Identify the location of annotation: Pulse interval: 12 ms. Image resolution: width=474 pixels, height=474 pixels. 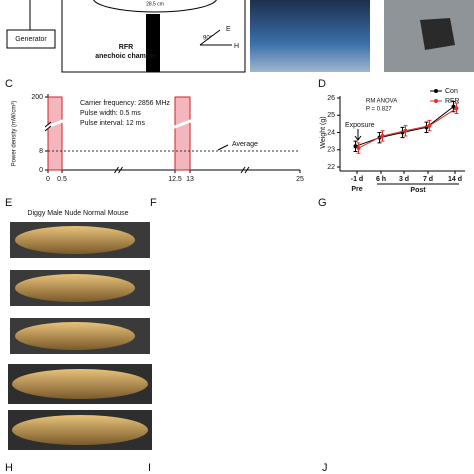
(112, 123).